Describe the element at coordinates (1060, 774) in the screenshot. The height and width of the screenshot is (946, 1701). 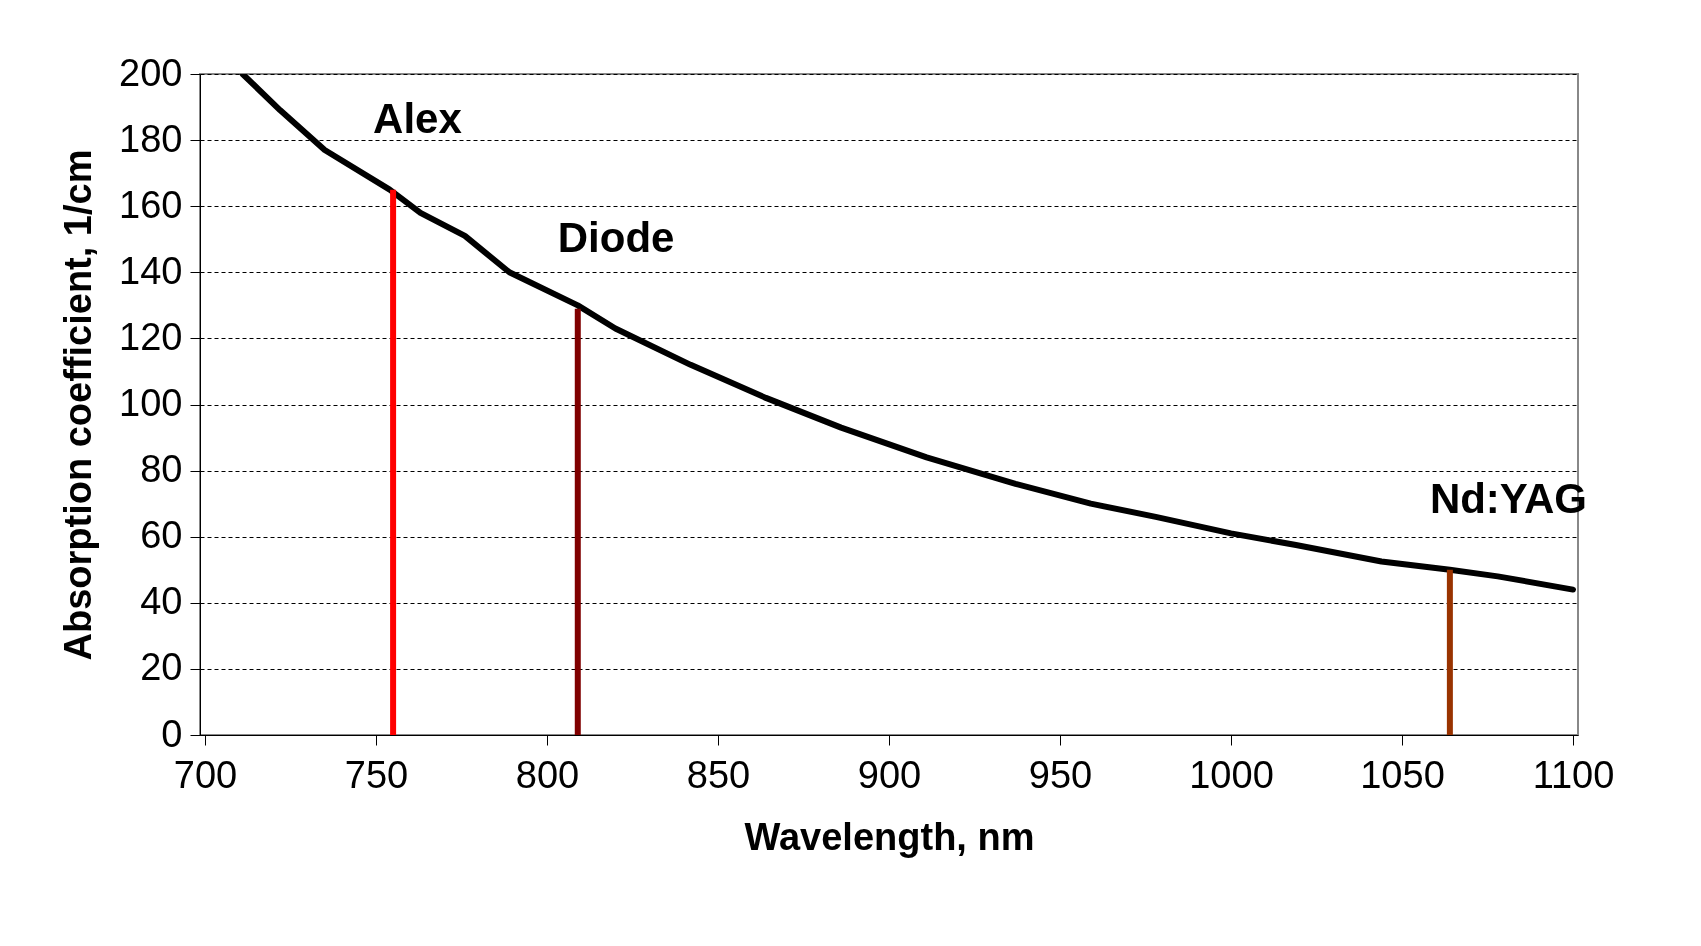
I see `x-tick-label: 950` at that location.